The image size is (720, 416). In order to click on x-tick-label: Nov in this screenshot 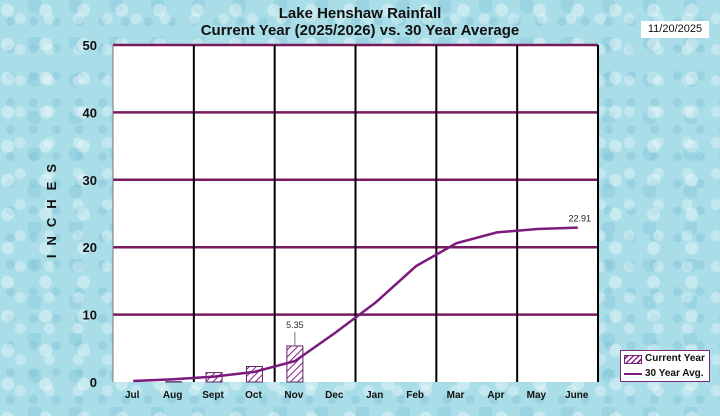, I will do `click(293, 395)`.